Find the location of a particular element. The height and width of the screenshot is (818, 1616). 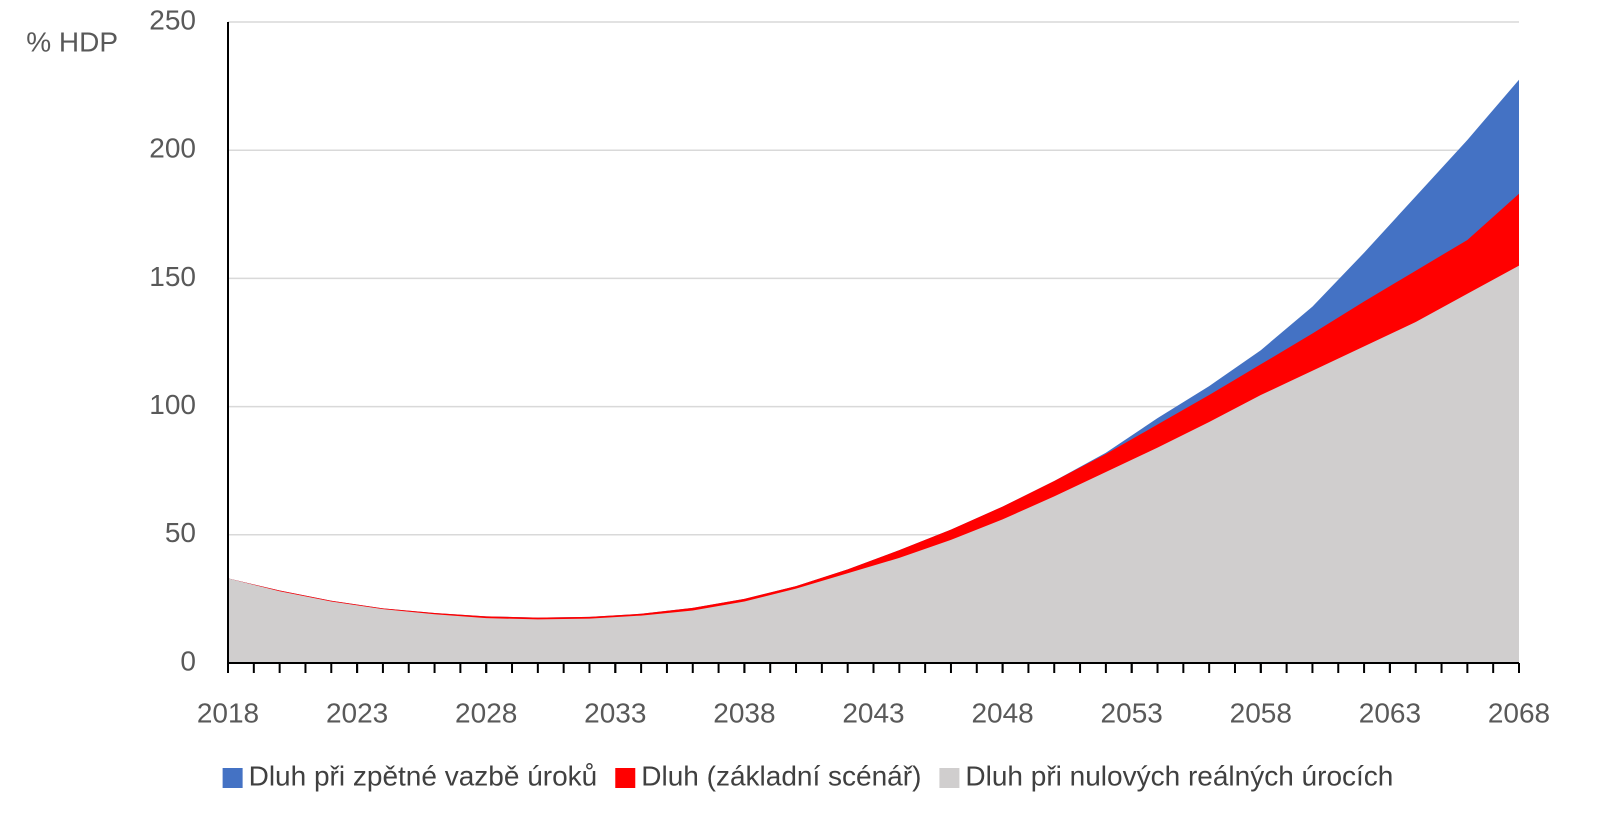

x-tick-label: 2033 is located at coordinates (615, 712).